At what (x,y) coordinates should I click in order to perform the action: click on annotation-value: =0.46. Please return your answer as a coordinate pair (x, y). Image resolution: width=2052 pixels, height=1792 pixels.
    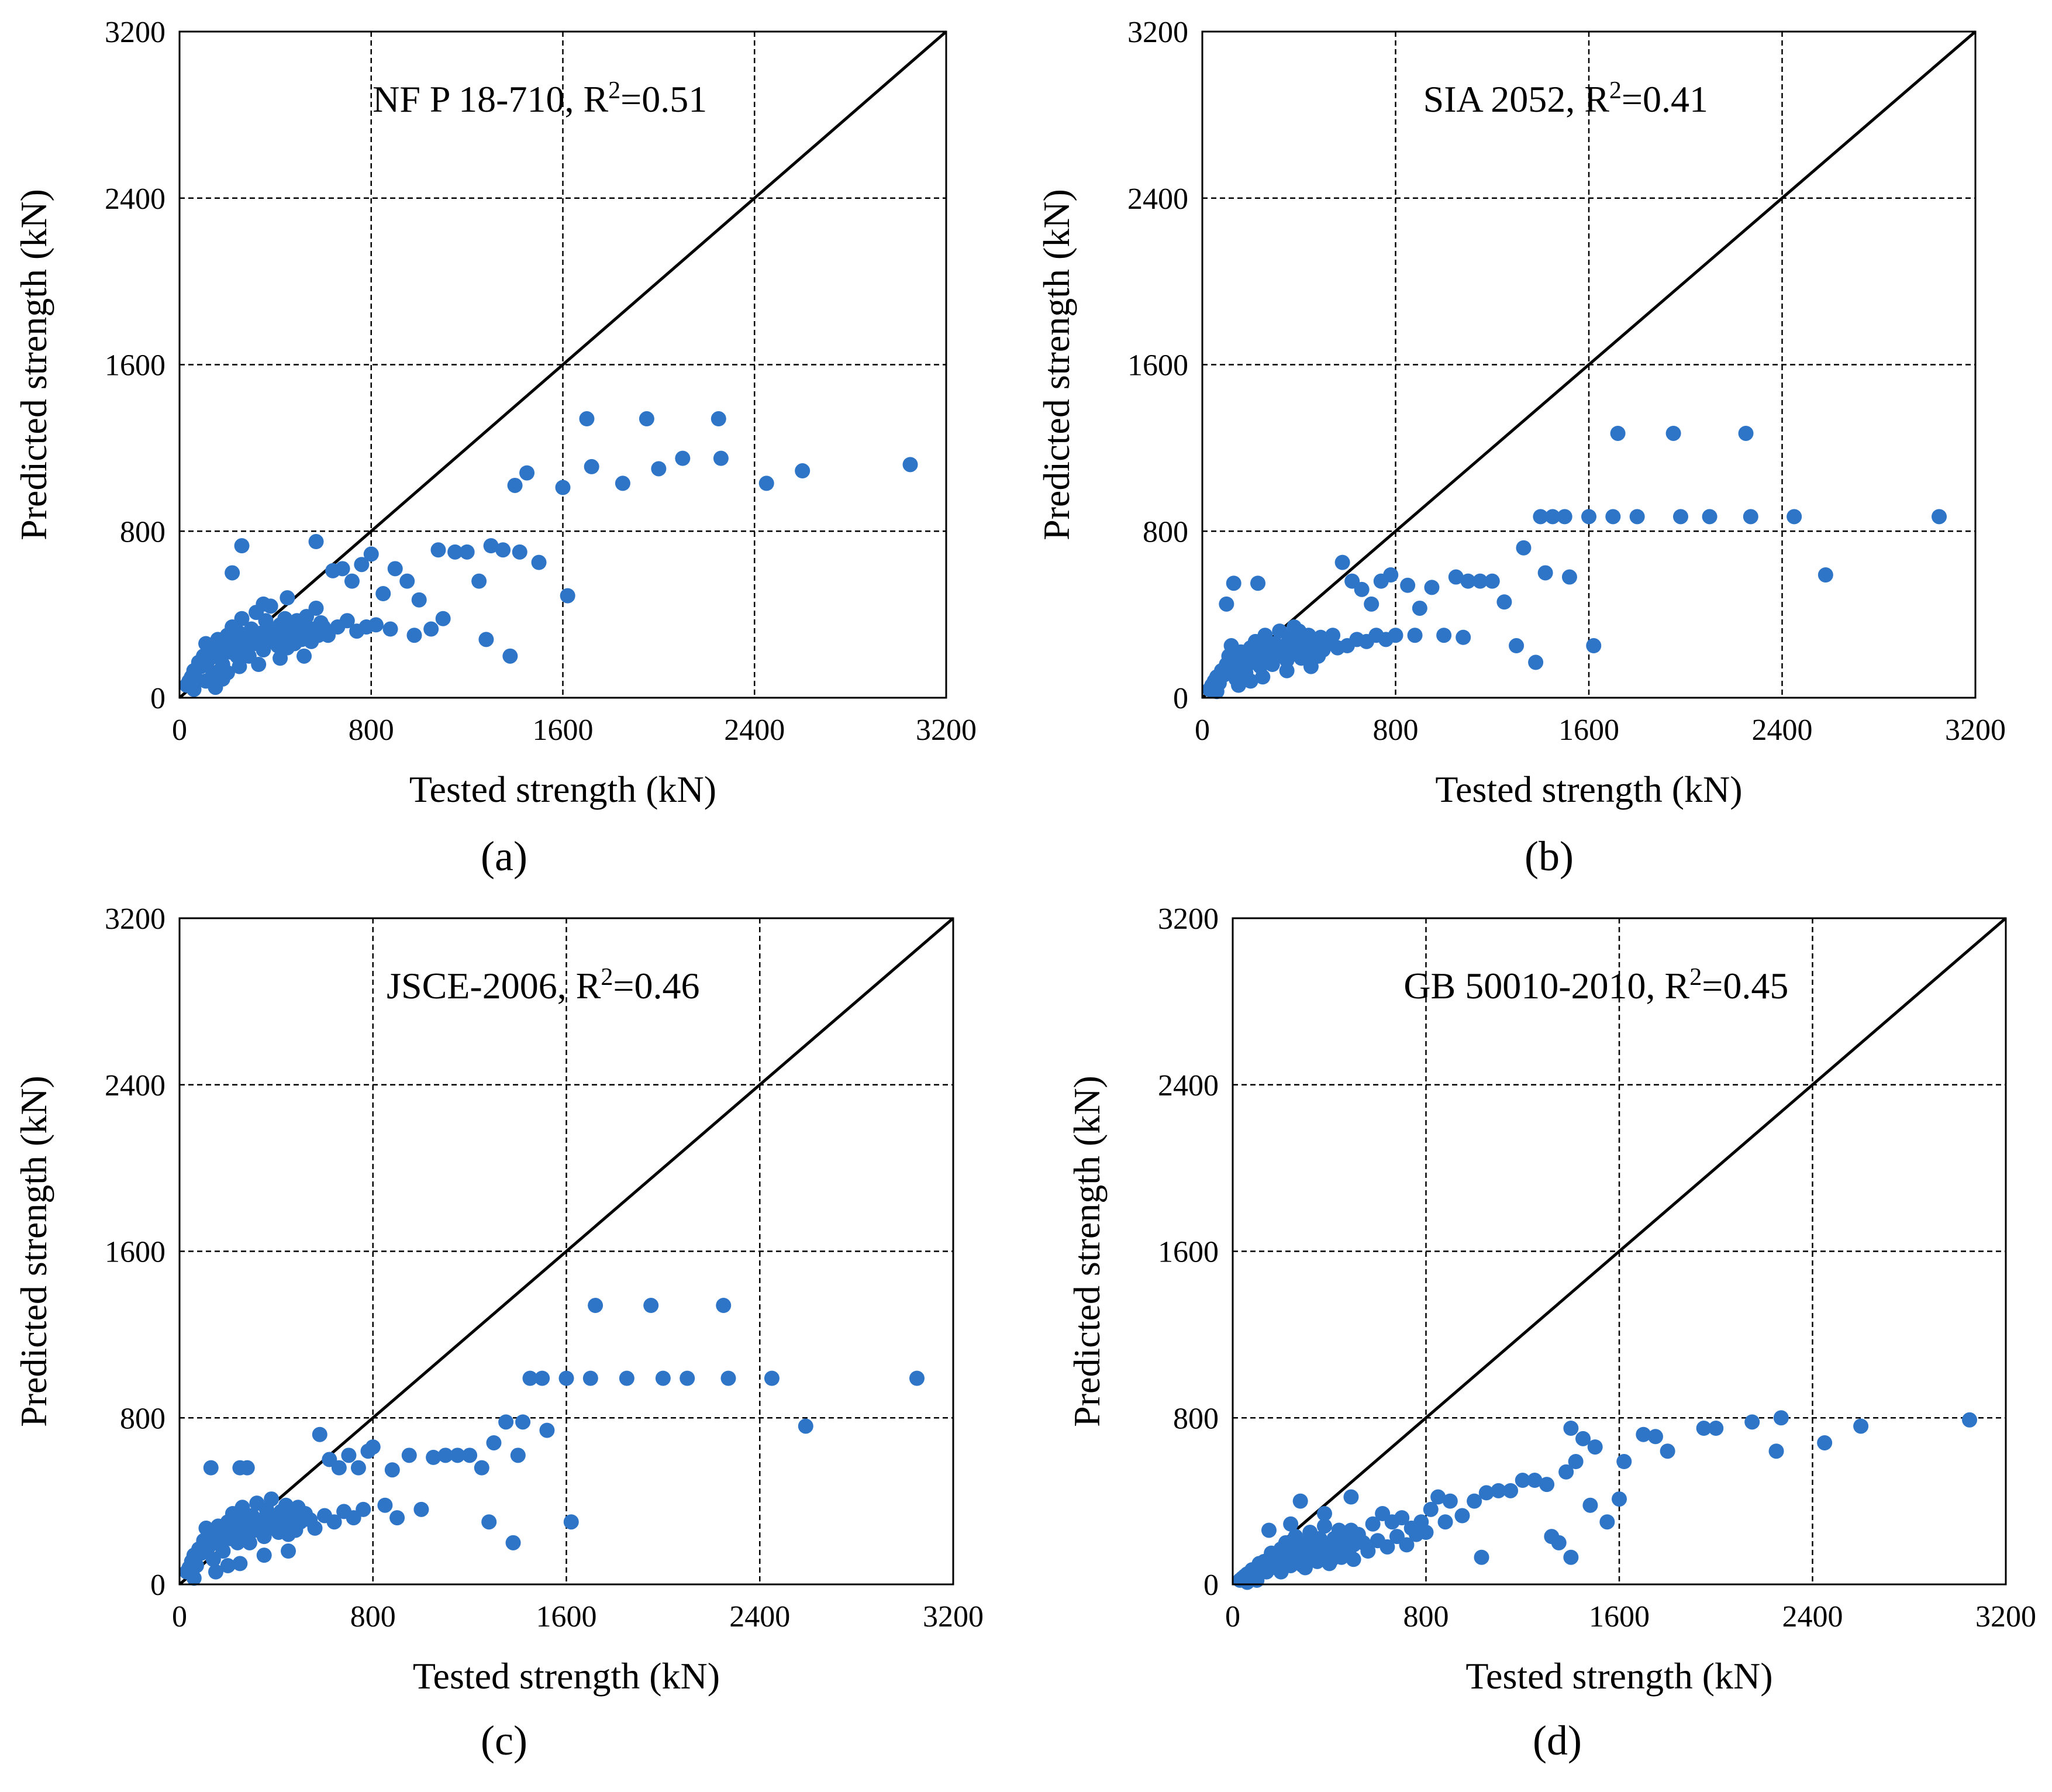
    Looking at the image, I should click on (656, 986).